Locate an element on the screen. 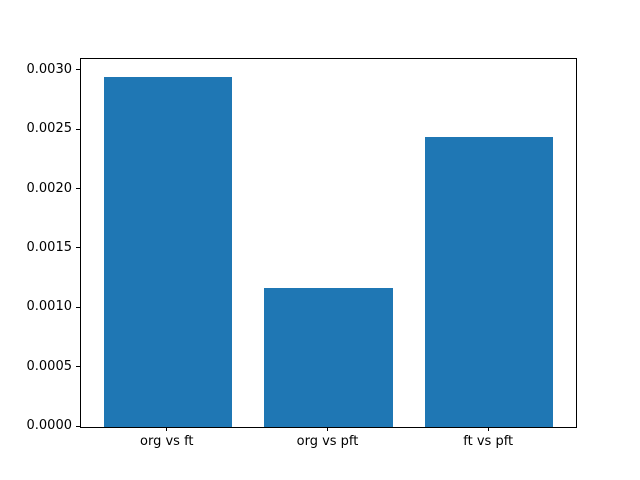  y-axis-tick-label: 0.0000 is located at coordinates (49, 425).